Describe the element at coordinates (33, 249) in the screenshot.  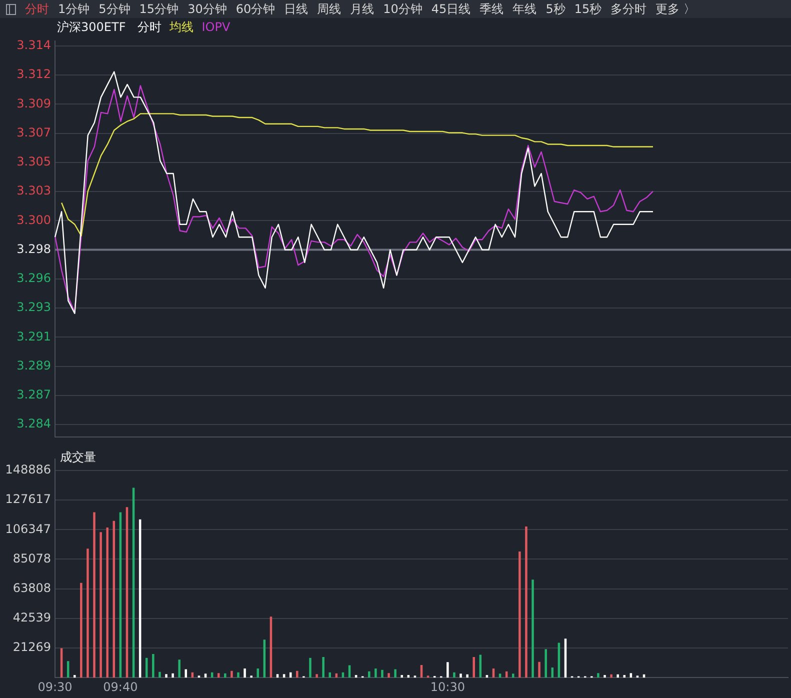
I see `y-tick-label: 3.298` at that location.